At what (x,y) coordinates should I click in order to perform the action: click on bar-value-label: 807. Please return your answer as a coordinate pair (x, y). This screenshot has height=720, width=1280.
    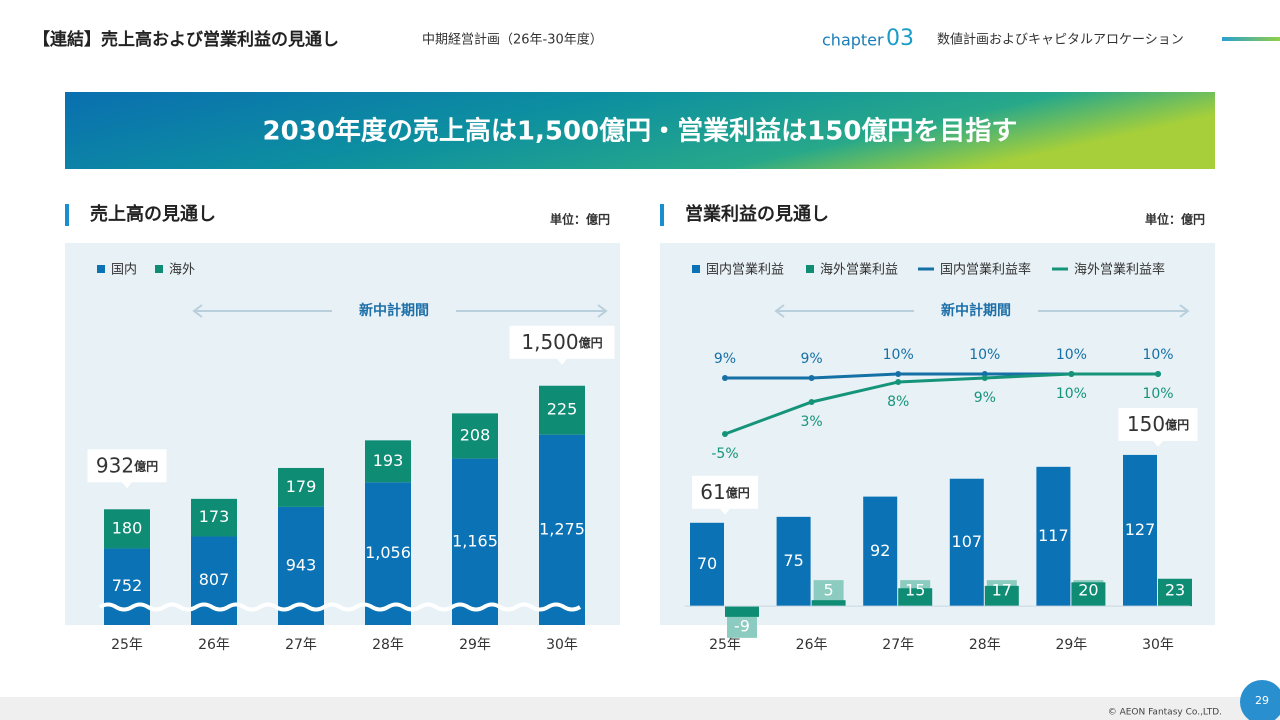
    Looking at the image, I should click on (214, 579).